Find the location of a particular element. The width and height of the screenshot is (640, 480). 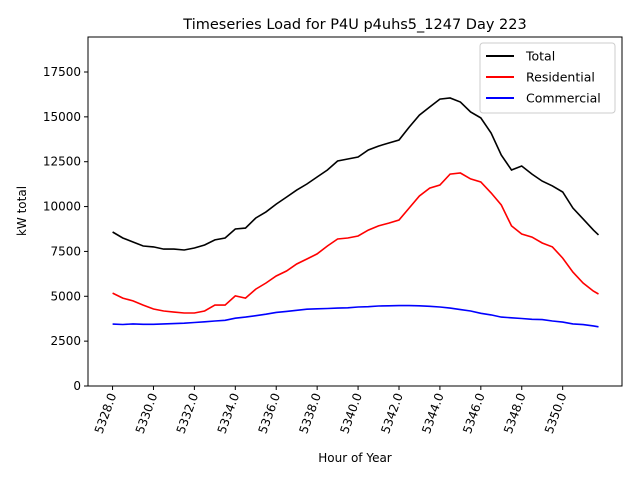

y-tick-label: 5000 is located at coordinates (65, 296).